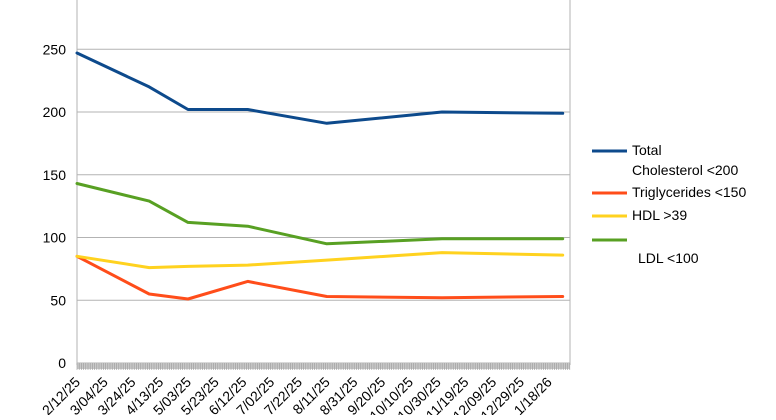 This screenshot has width=776, height=420. I want to click on y-tick-label: 250, so click(55, 49).